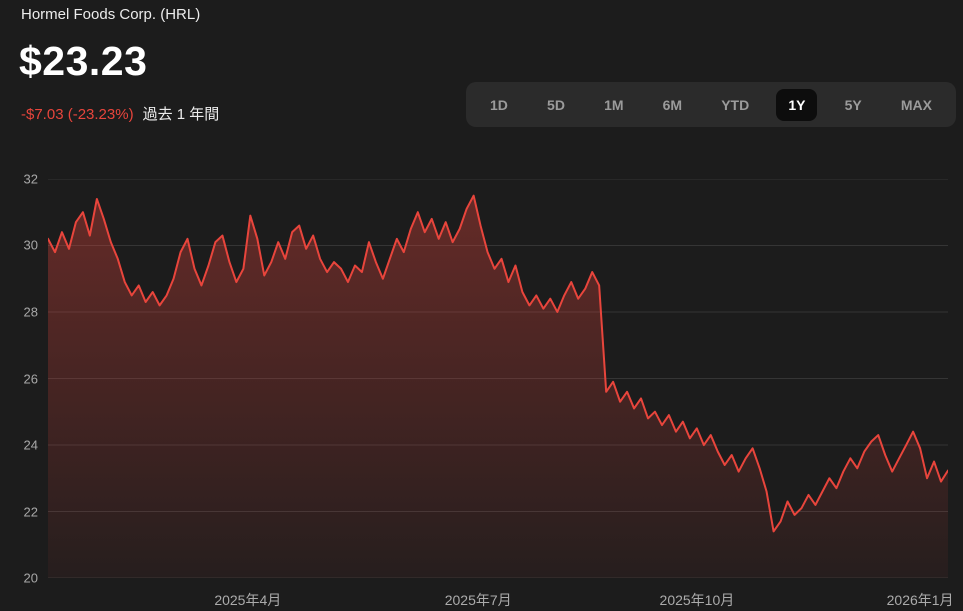 Image resolution: width=963 pixels, height=611 pixels. Describe the element at coordinates (916, 105) in the screenshot. I see `range-button-max: MAX` at that location.